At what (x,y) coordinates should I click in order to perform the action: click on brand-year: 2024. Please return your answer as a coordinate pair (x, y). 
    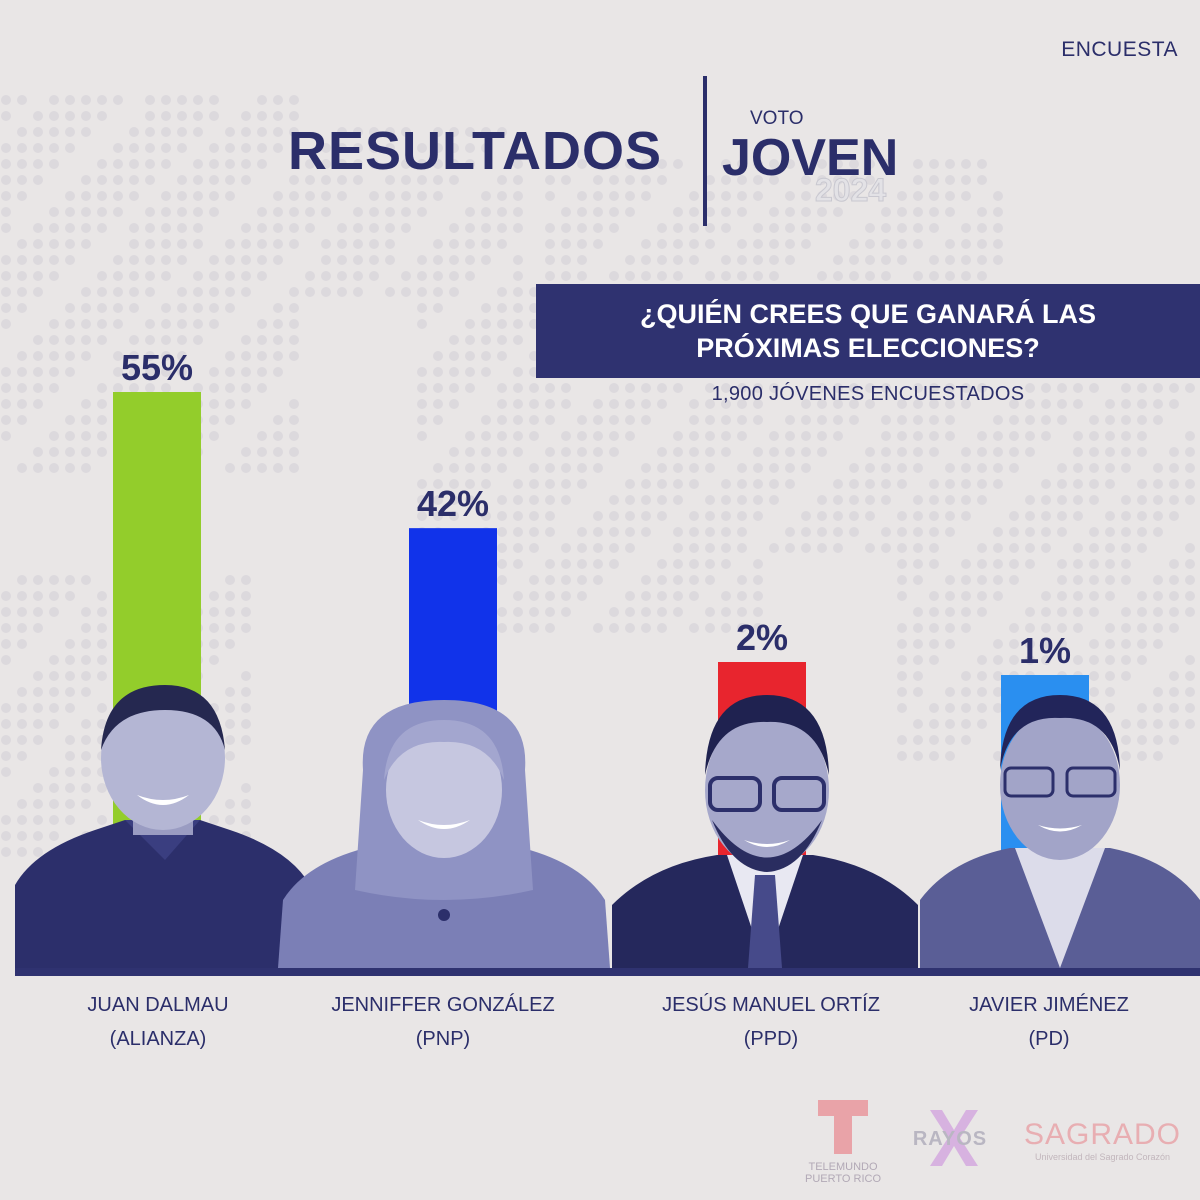
    Looking at the image, I should click on (850, 190).